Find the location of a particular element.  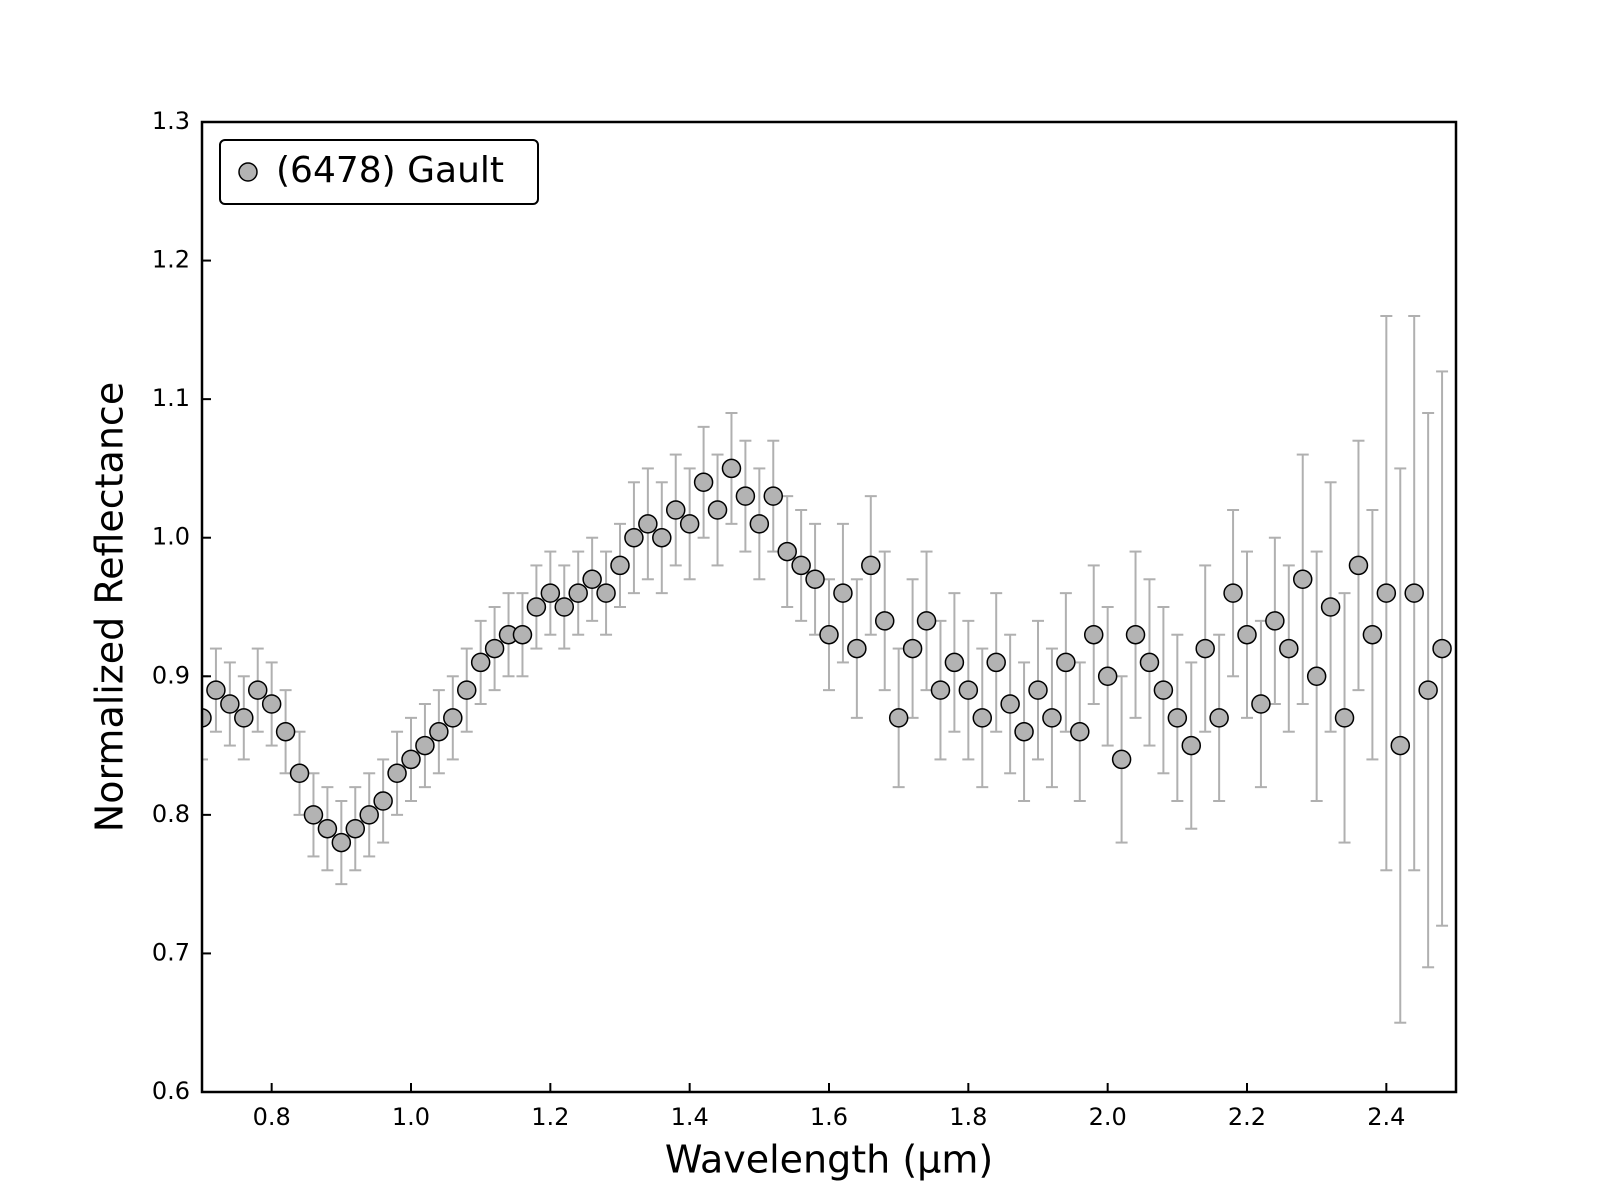

x-tick-label: 2.0 is located at coordinates (1108, 1117).